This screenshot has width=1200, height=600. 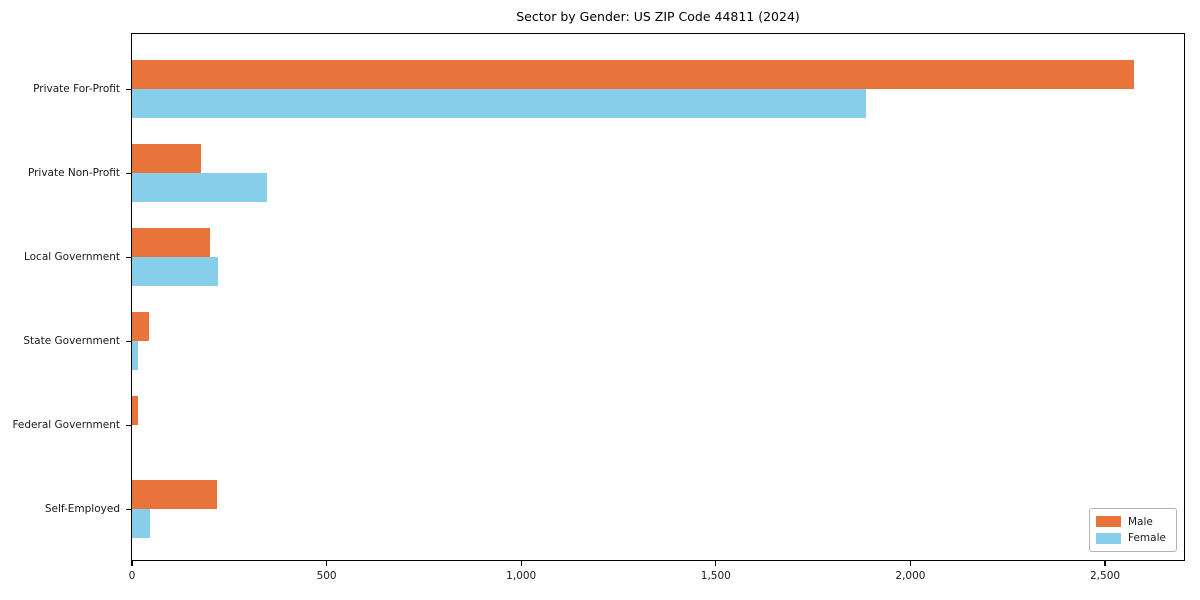 I want to click on bar-female-local-government, so click(x=175, y=272).